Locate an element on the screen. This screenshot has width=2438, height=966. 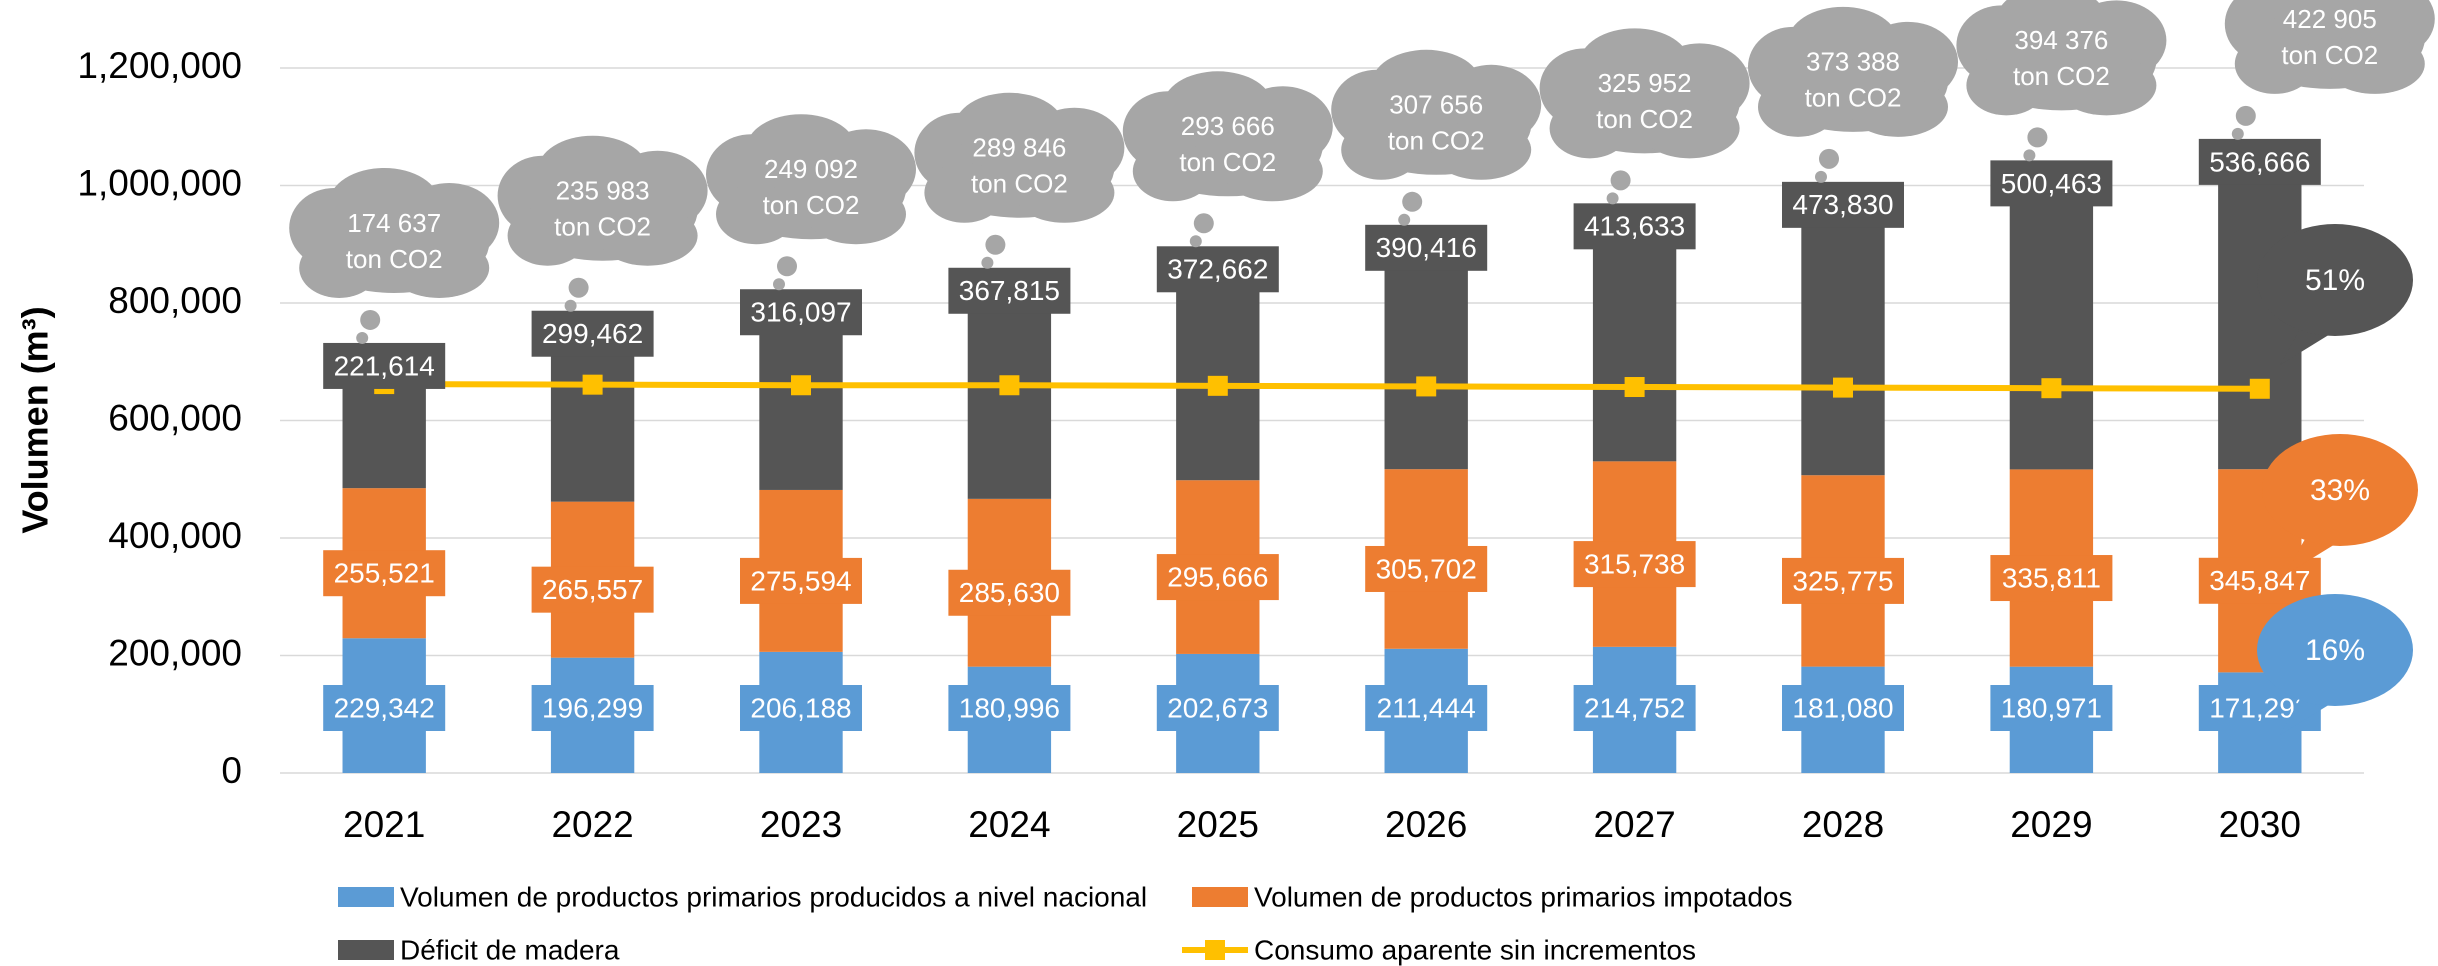
x-tick-label: 2026 is located at coordinates (1426, 824).